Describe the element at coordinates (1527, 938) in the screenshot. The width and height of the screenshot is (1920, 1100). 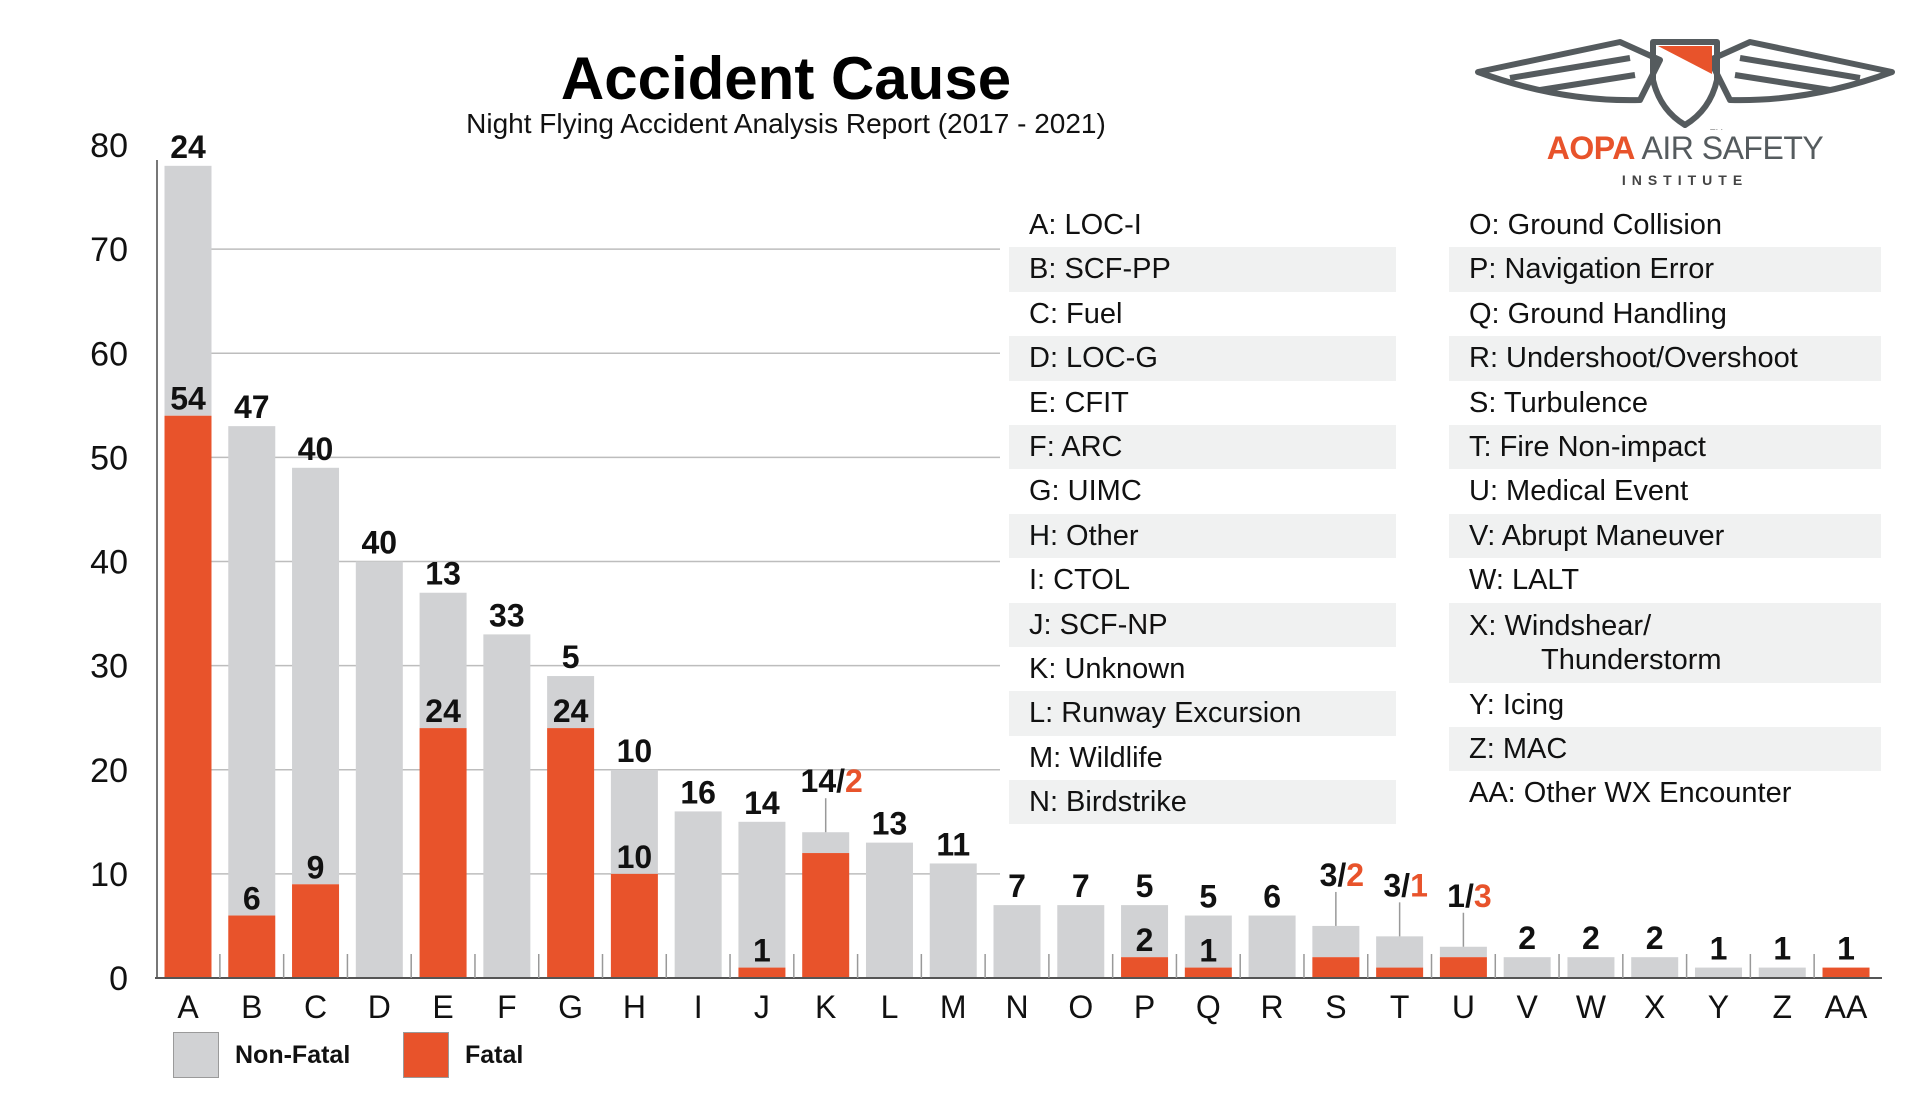
I see `data-label-top-V: 2` at that location.